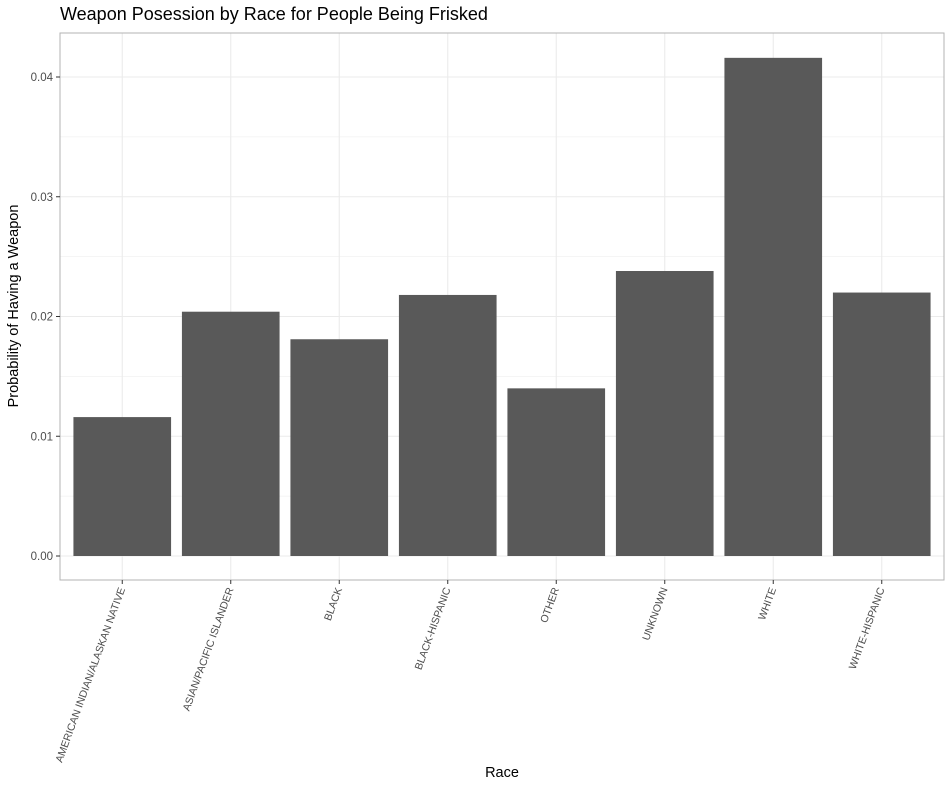  I want to click on x-tick-label: BLACK-HISPANIC, so click(433, 629).